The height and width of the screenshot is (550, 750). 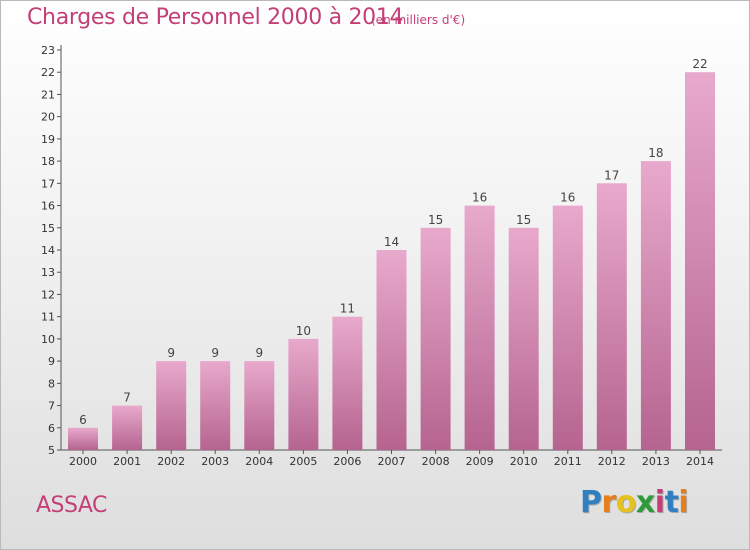 What do you see at coordinates (347, 461) in the screenshot?
I see `x-tick-label: 2006` at bounding box center [347, 461].